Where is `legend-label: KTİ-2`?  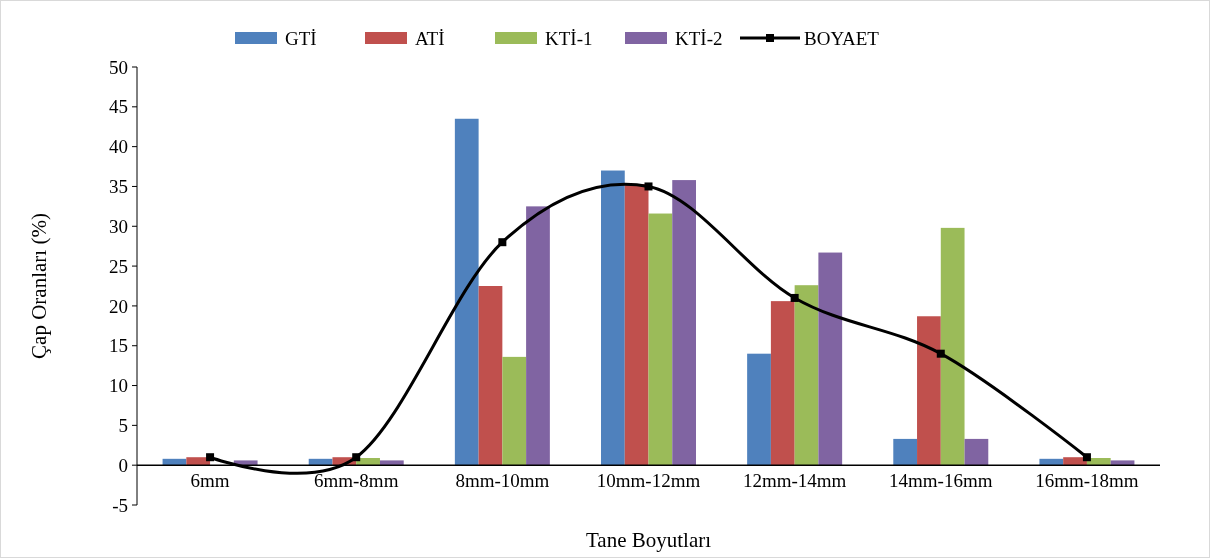 legend-label: KTİ-2 is located at coordinates (699, 38).